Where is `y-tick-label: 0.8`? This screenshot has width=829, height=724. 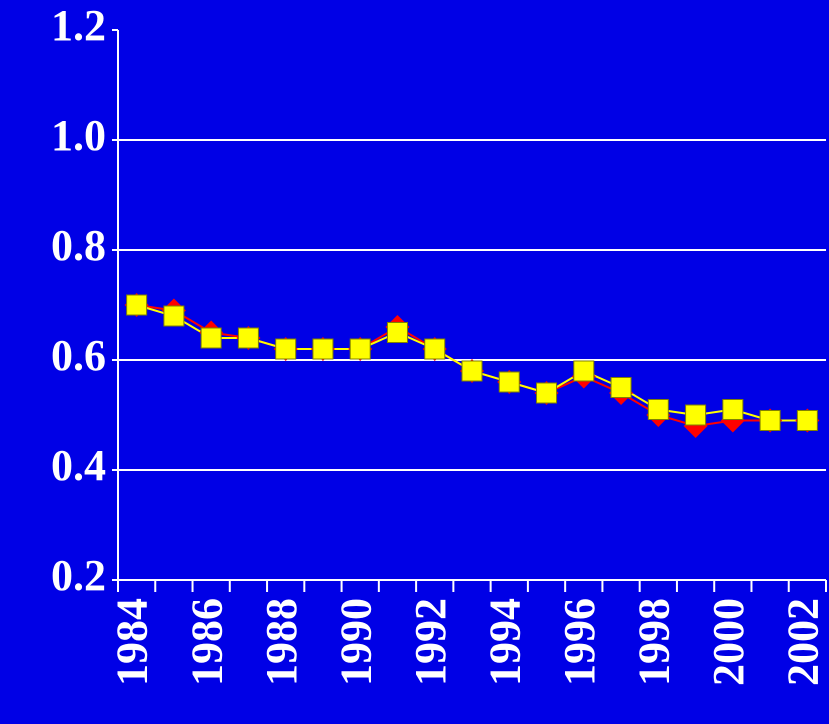
y-tick-label: 0.8 is located at coordinates (78, 245).